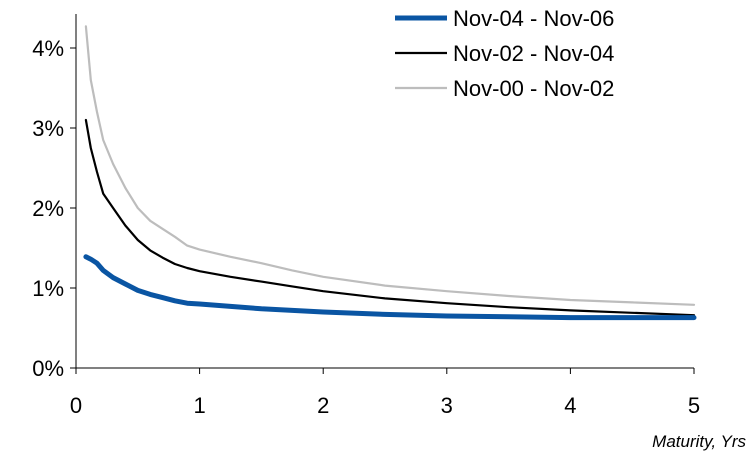 Image resolution: width=750 pixels, height=456 pixels. I want to click on x-tick-label: 0, so click(76, 405).